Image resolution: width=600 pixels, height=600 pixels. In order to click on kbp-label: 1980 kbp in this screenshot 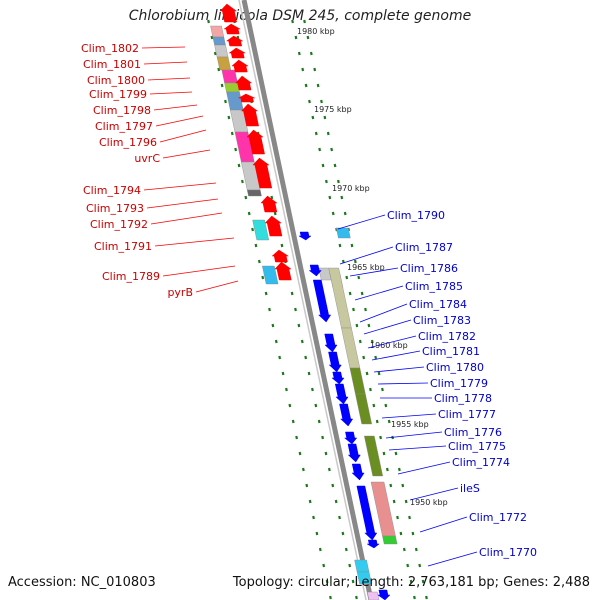, I will do `click(316, 31)`.